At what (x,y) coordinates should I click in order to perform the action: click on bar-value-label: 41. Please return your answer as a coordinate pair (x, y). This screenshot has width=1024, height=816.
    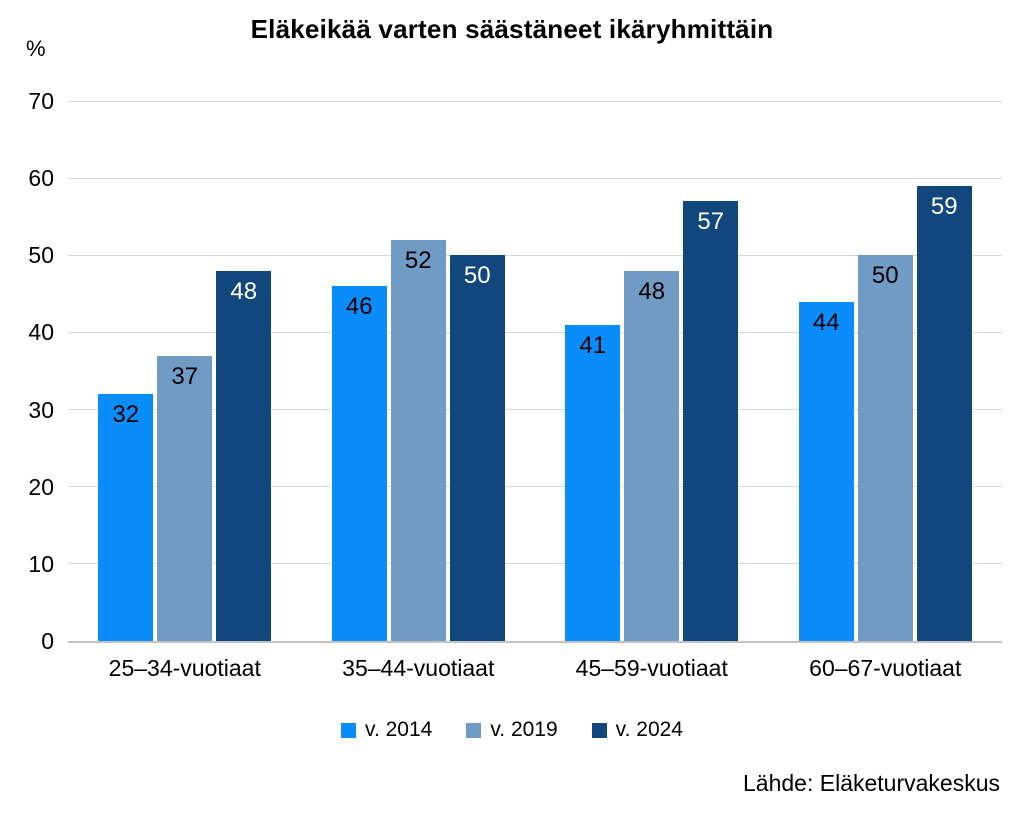
    Looking at the image, I should click on (593, 345).